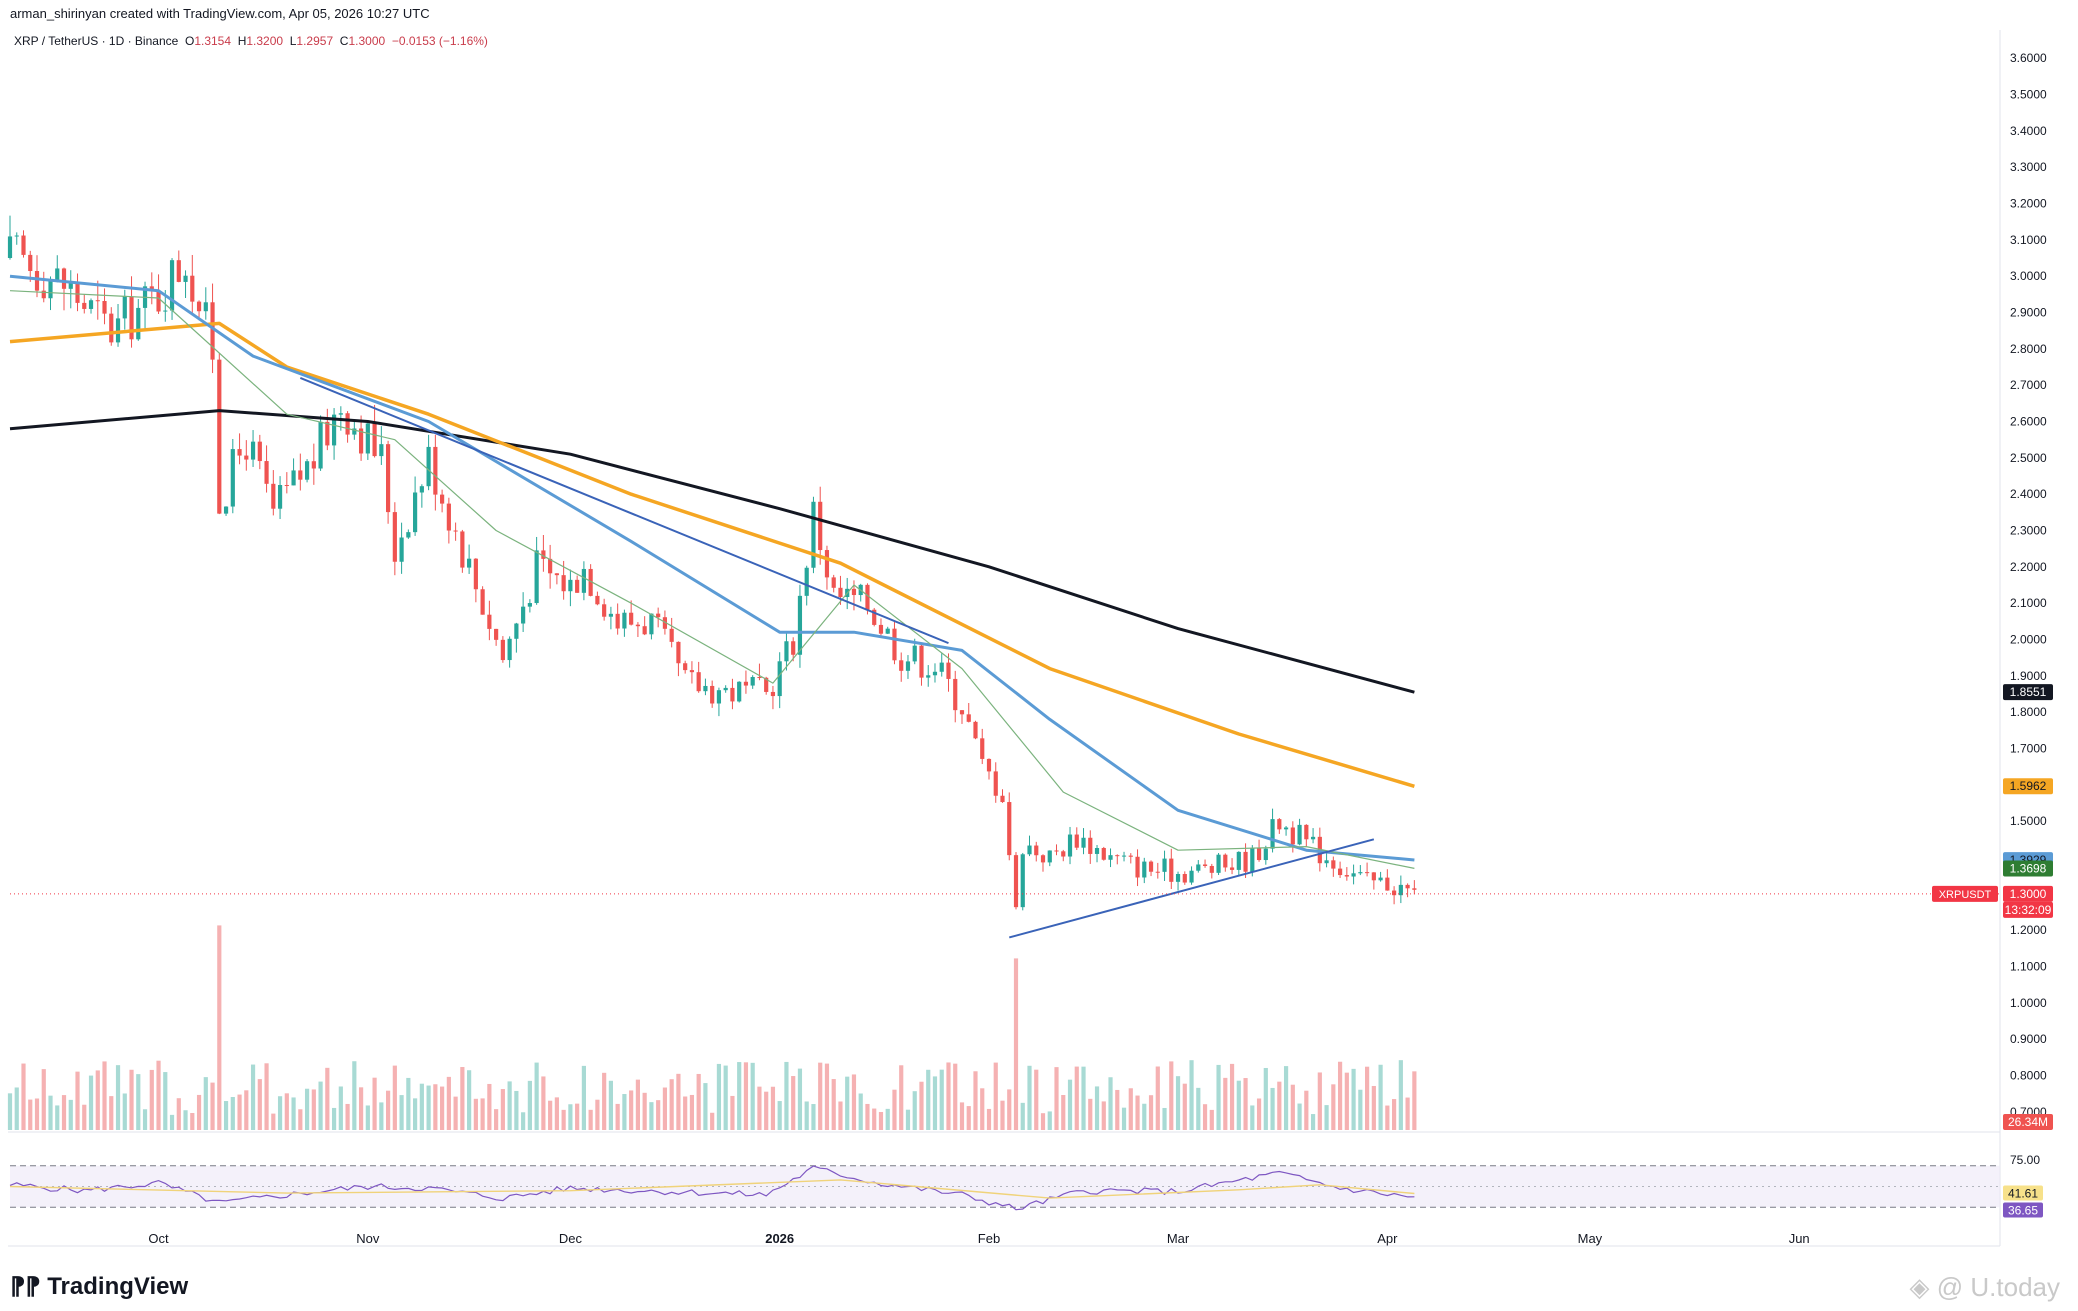 Image resolution: width=2078 pixels, height=1311 pixels. What do you see at coordinates (2028, 385) in the screenshot?
I see `y-tick-label: 2.7000` at bounding box center [2028, 385].